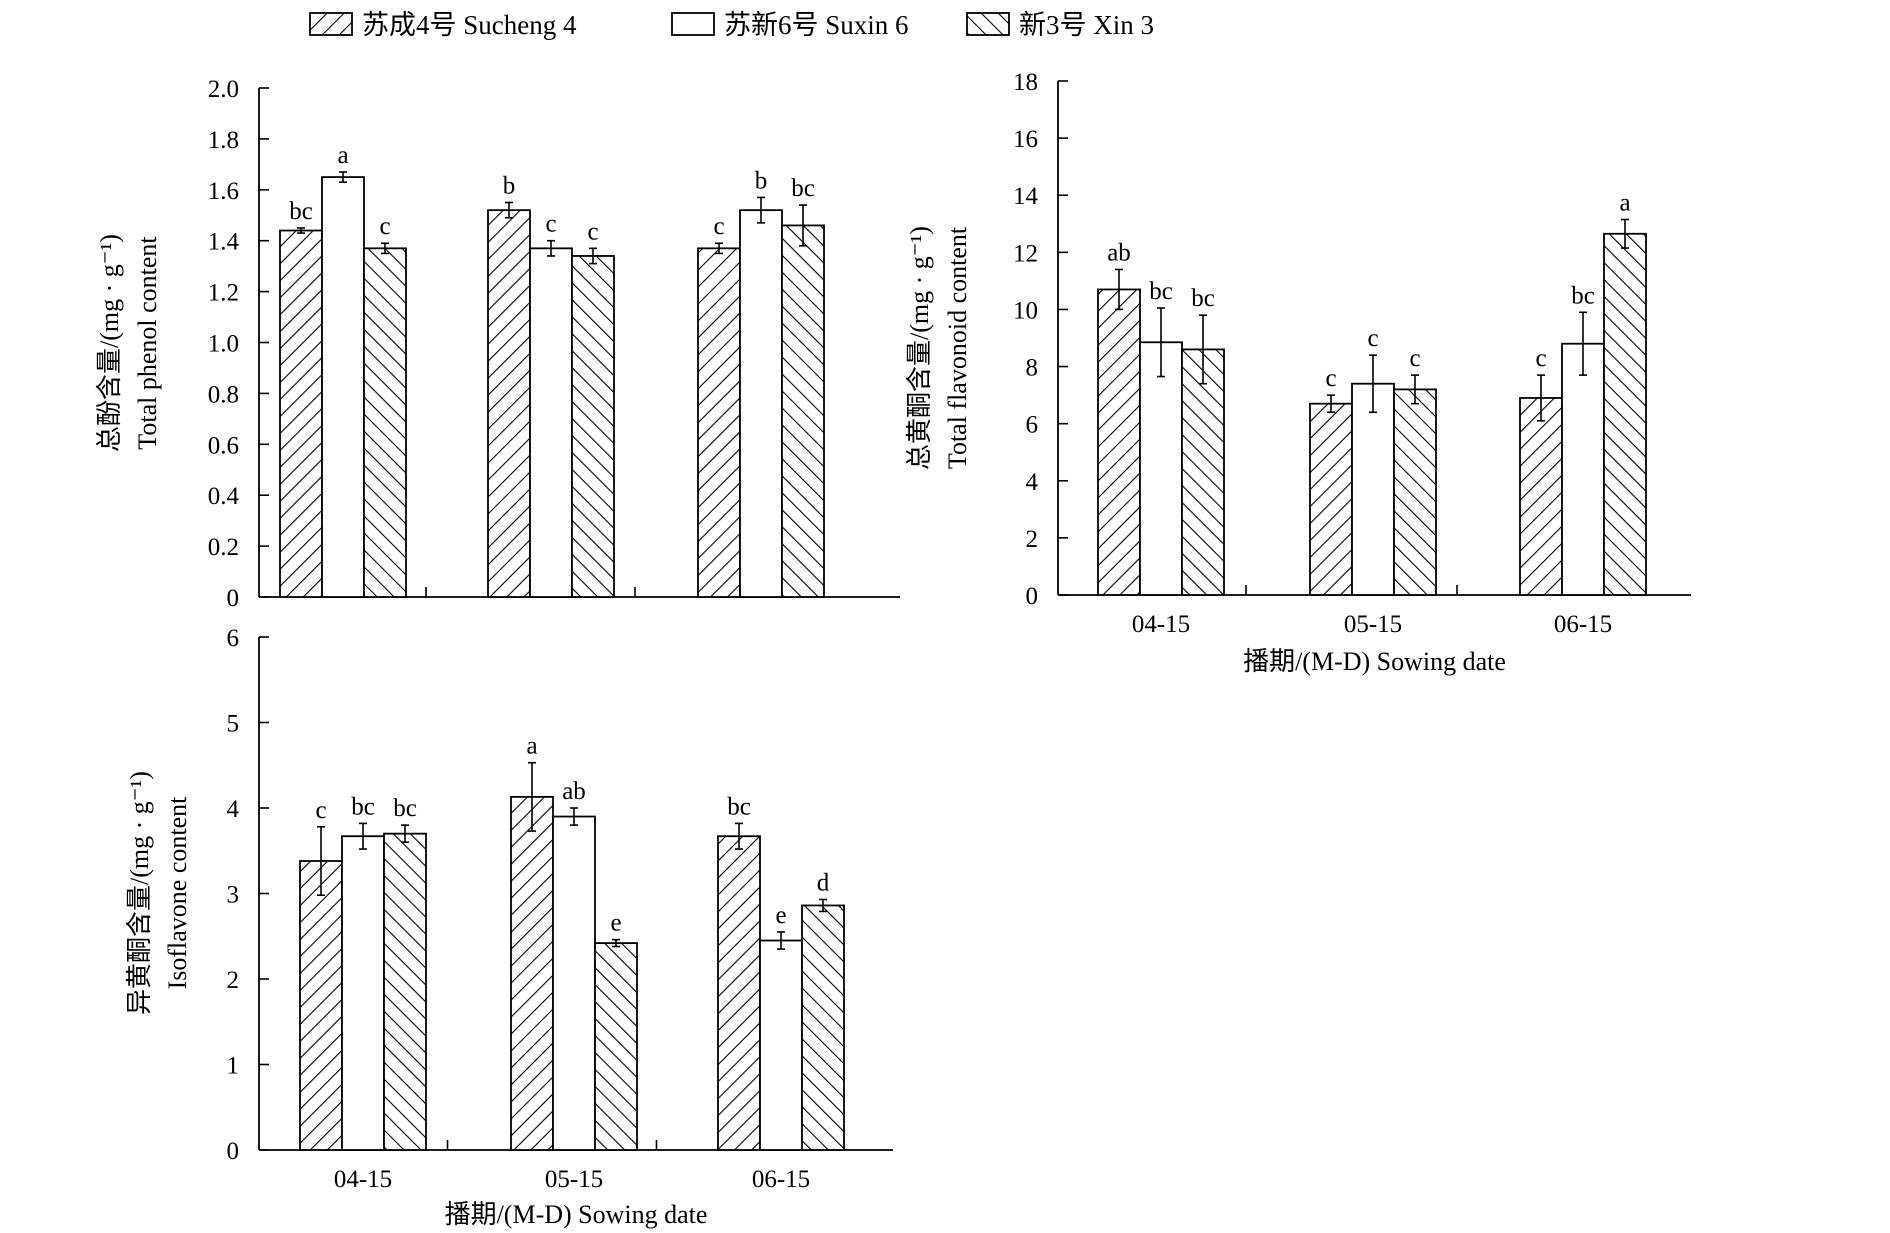  Describe the element at coordinates (147, 343) in the screenshot. I see `y-axis-label-en: Total phenol content` at that location.